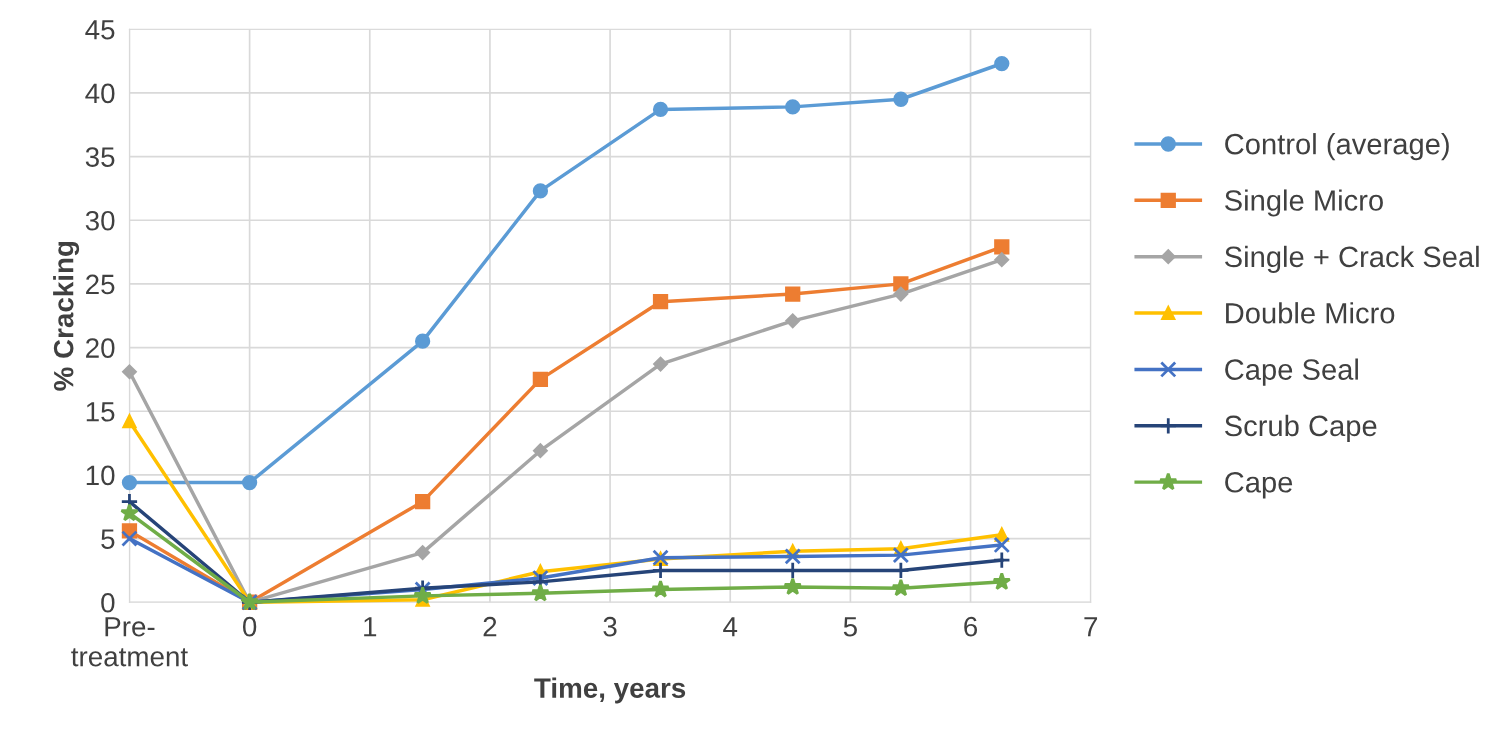  Describe the element at coordinates (370, 627) in the screenshot. I see `x-tick-label: 1` at that location.